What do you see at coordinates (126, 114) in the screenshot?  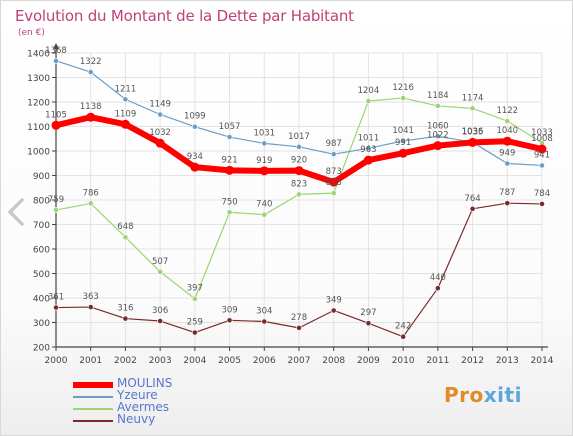 I see `data-label: 1109` at bounding box center [126, 114].